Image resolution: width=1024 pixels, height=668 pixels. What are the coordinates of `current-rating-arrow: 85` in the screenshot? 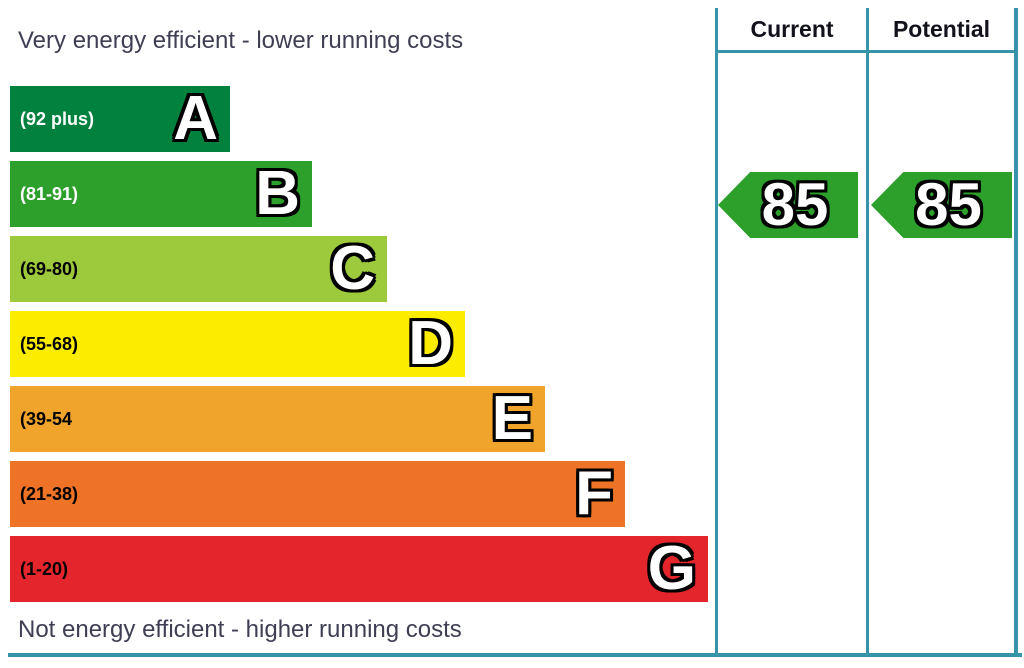 It's located at (788, 205).